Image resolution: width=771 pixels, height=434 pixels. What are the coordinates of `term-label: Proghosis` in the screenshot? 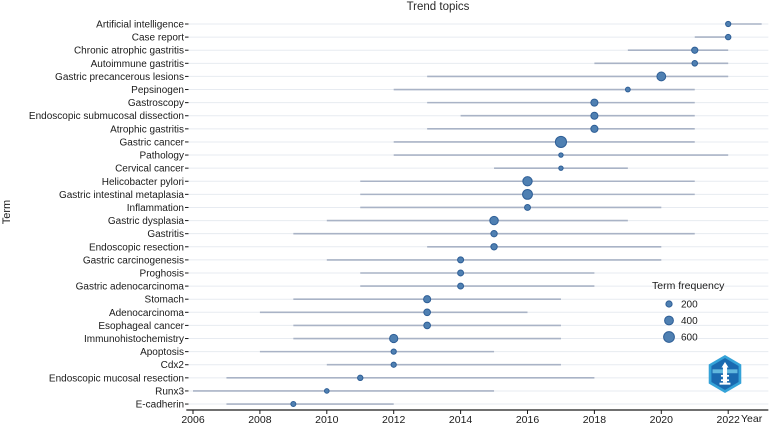 It's located at (162, 273).